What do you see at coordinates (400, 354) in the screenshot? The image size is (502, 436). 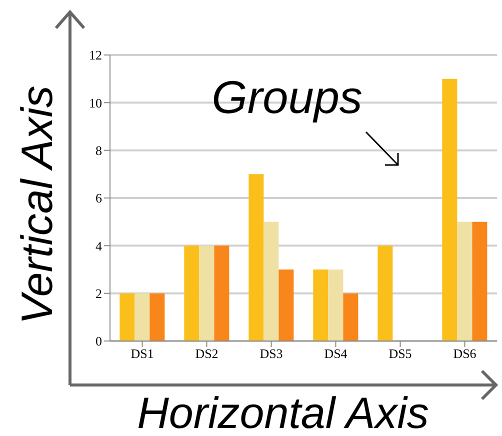 I see `x-tick-label: DS5` at bounding box center [400, 354].